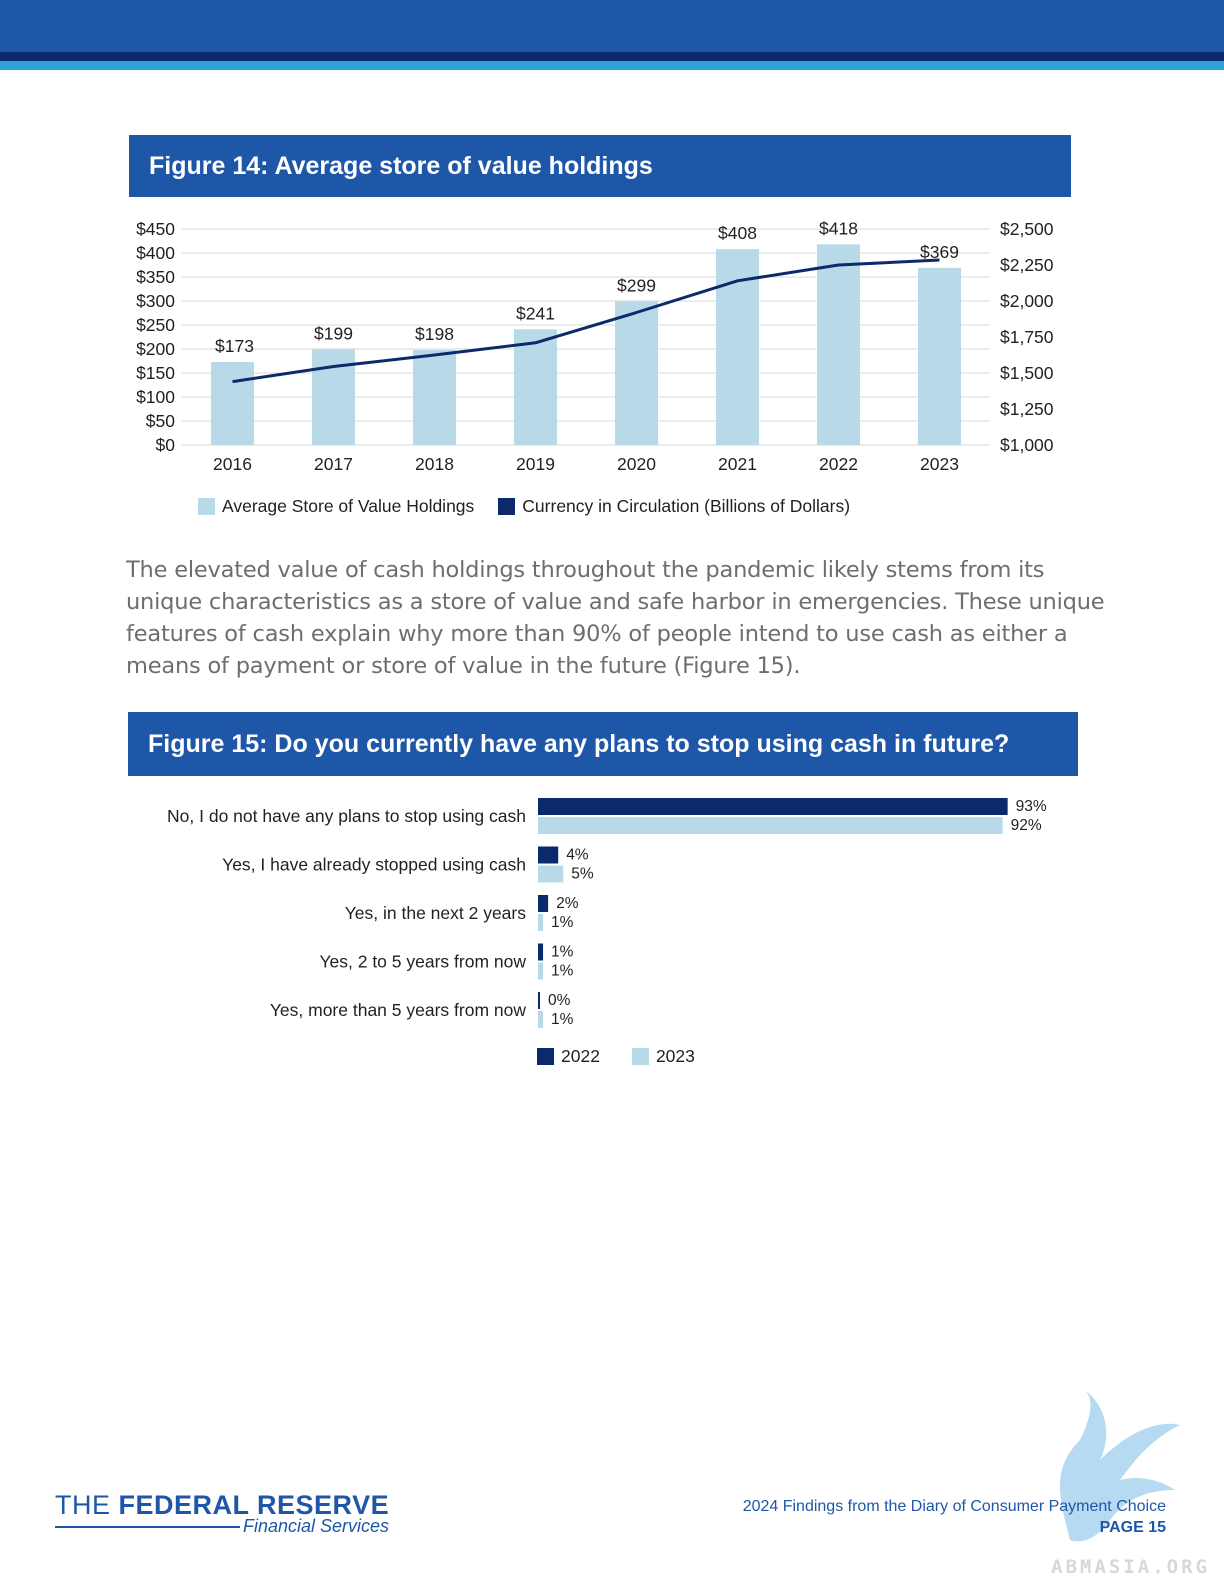 The height and width of the screenshot is (1584, 1224). What do you see at coordinates (1027, 265) in the screenshot?
I see `right-axis-tick-label: $2,250` at bounding box center [1027, 265].